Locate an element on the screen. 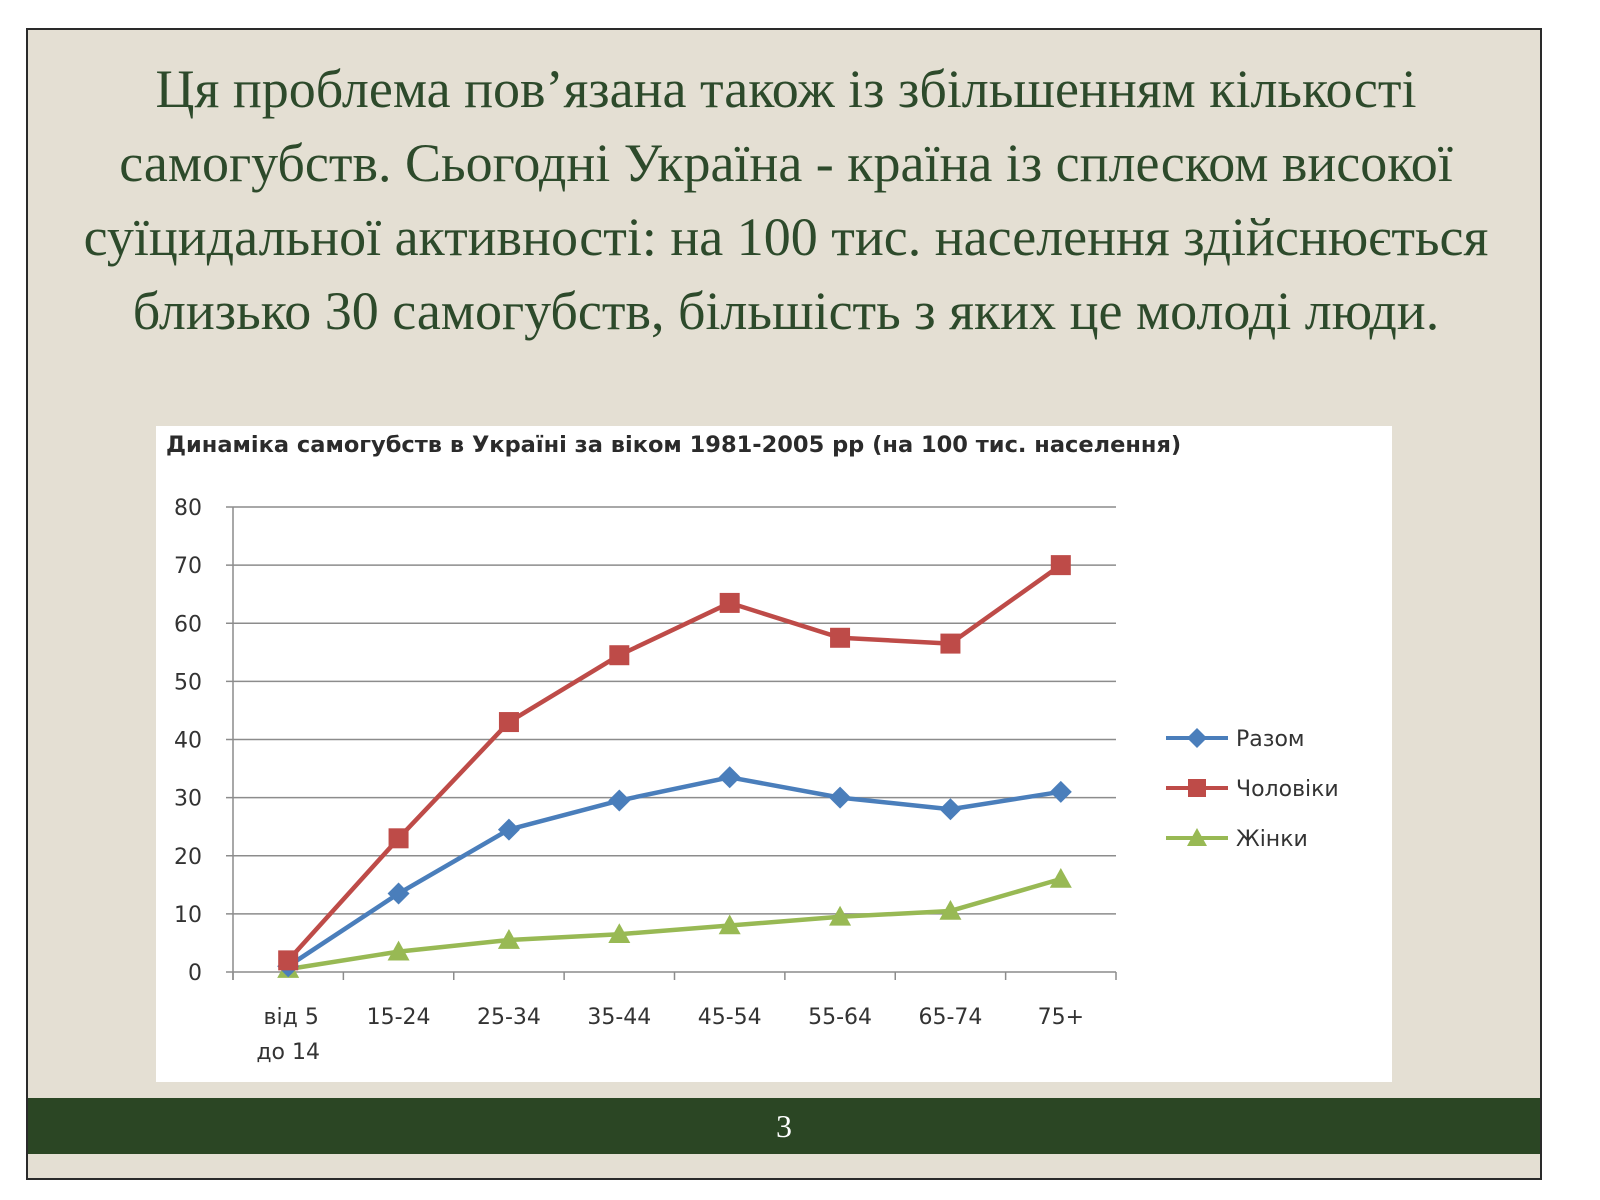  y-tick-label: 20 is located at coordinates (188, 857).